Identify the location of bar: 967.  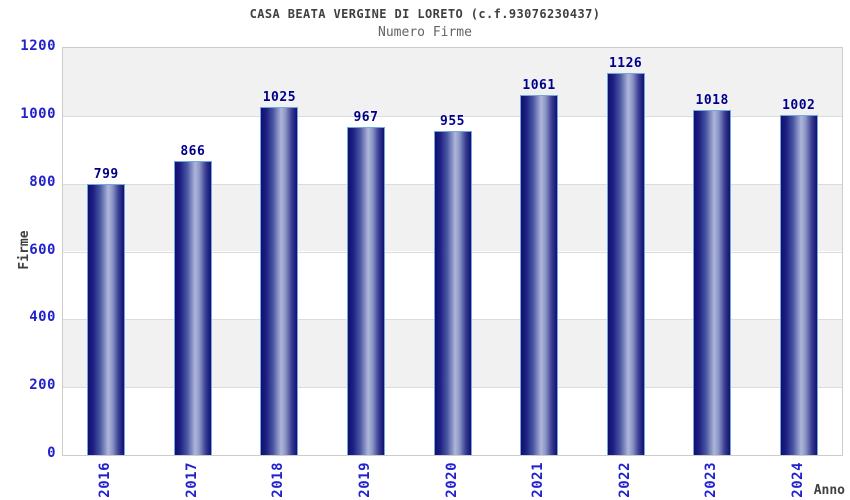
(365, 282).